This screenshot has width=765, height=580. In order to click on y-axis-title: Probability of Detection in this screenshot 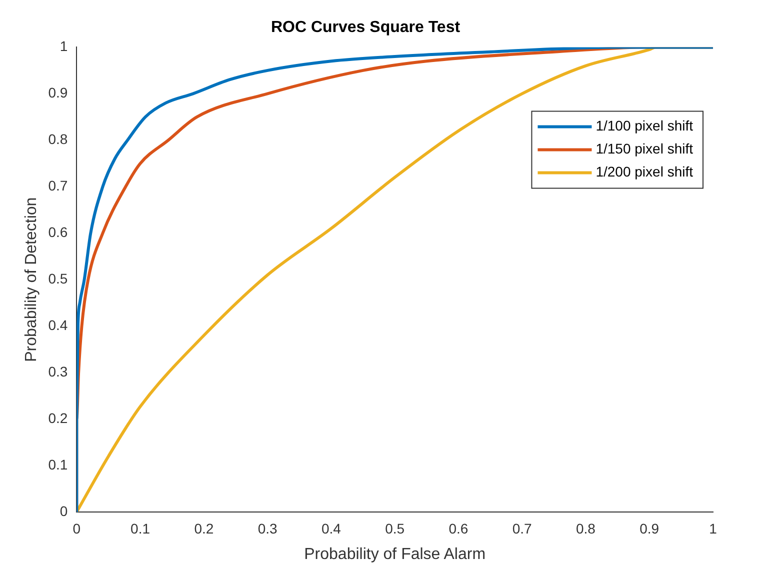, I will do `click(31, 279)`.